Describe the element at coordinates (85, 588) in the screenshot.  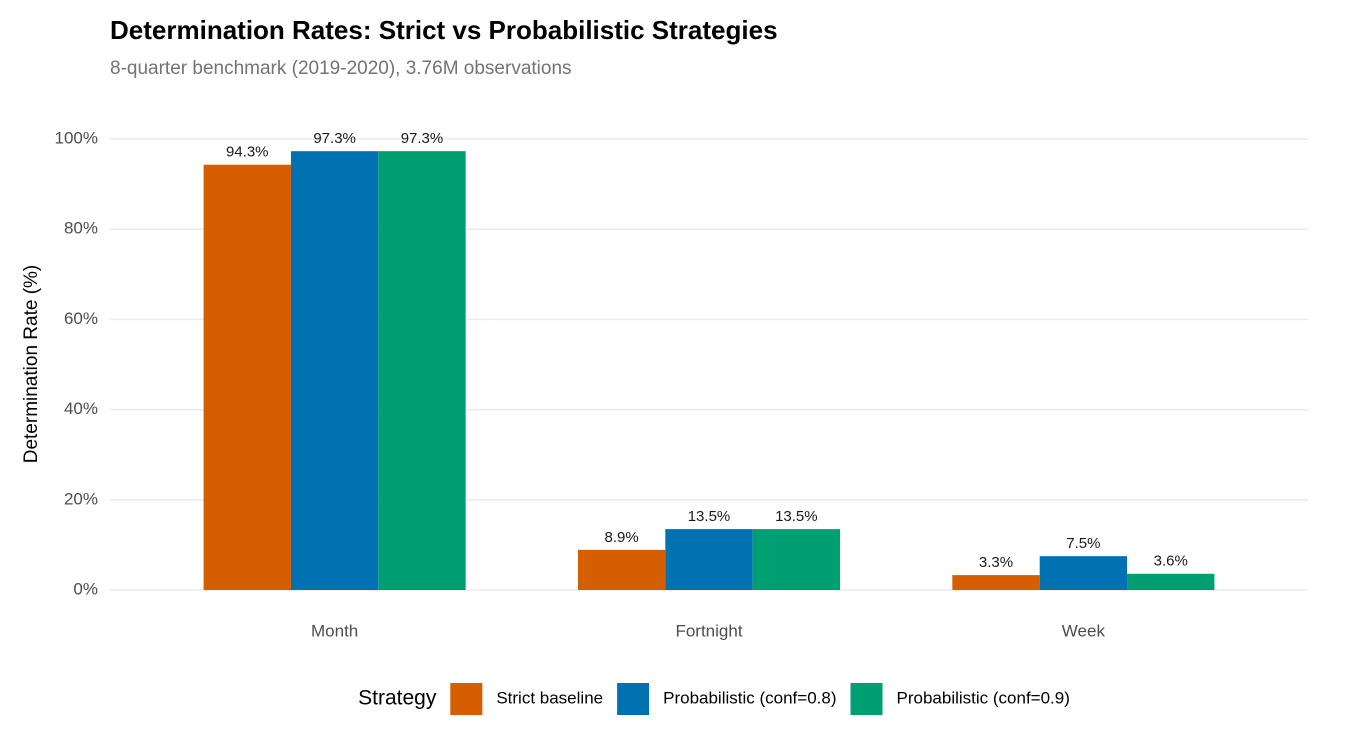
I see `y-tick-label: 0%` at that location.